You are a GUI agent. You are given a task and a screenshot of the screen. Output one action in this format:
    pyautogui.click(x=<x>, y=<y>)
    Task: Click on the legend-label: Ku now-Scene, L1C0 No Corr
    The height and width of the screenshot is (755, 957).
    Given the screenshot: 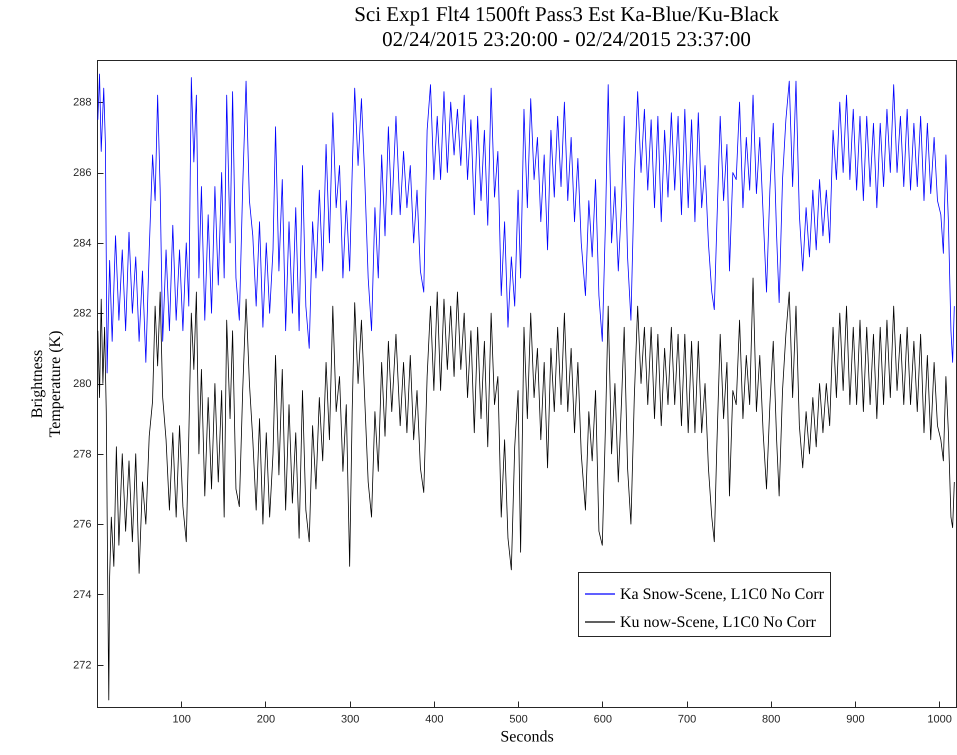 What is the action you would take?
    pyautogui.click(x=718, y=622)
    